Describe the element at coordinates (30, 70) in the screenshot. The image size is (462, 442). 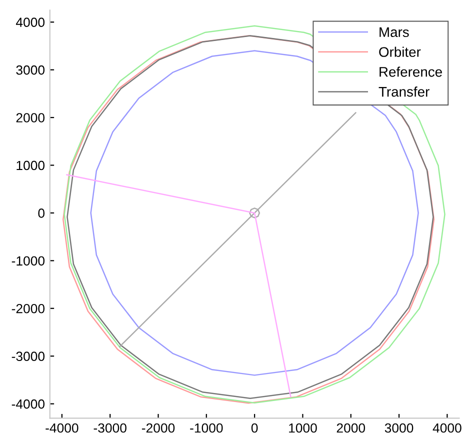
I see `y-tick-label: 3000` at that location.